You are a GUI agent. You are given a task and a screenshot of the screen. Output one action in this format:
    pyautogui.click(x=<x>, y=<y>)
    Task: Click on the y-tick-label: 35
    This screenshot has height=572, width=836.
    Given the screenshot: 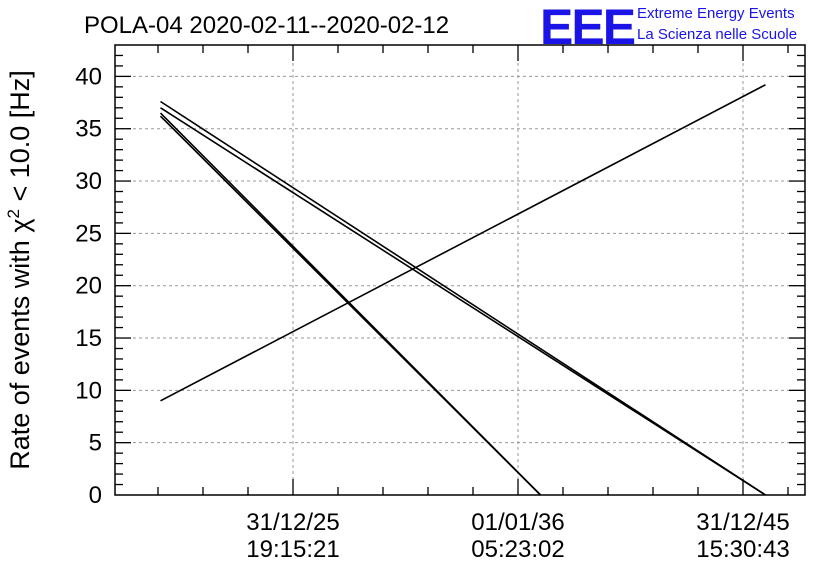 What is the action you would take?
    pyautogui.click(x=88, y=129)
    